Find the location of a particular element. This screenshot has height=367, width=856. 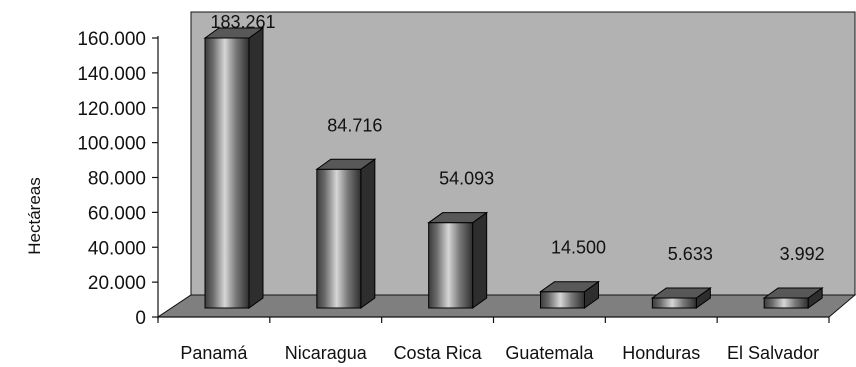

y-axis-title: Hectáreas is located at coordinates (34, 215).